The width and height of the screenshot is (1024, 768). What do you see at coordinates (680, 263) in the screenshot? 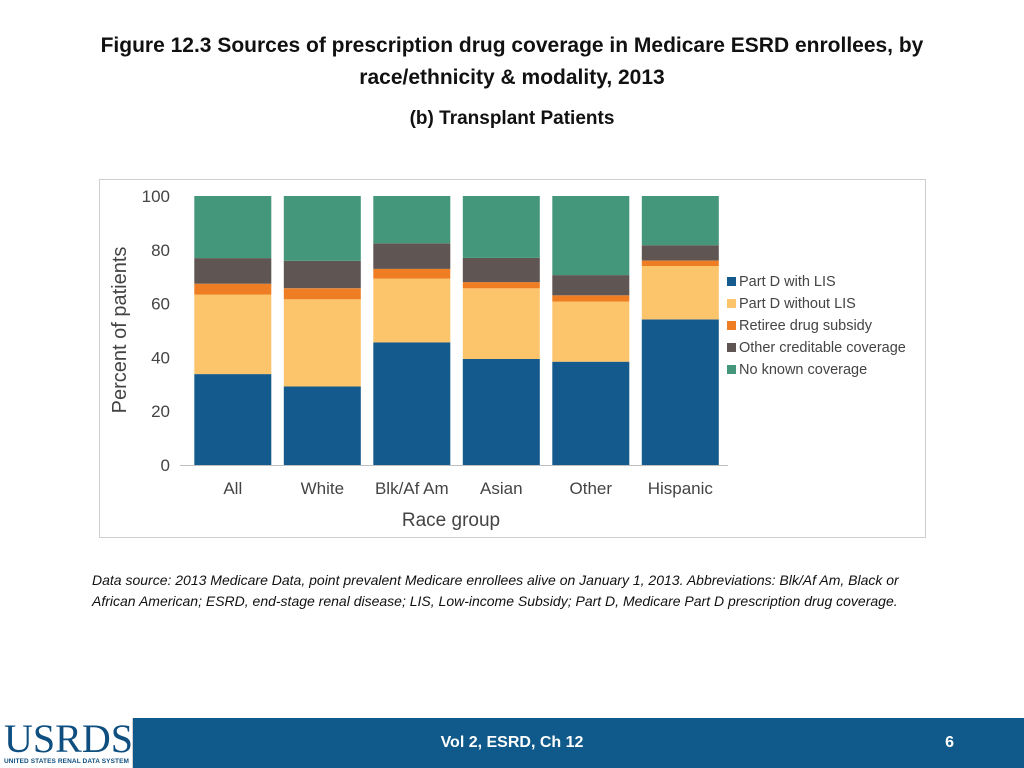
I see `bar-segment-hispanic-retiree-drug-subsidy` at bounding box center [680, 263].